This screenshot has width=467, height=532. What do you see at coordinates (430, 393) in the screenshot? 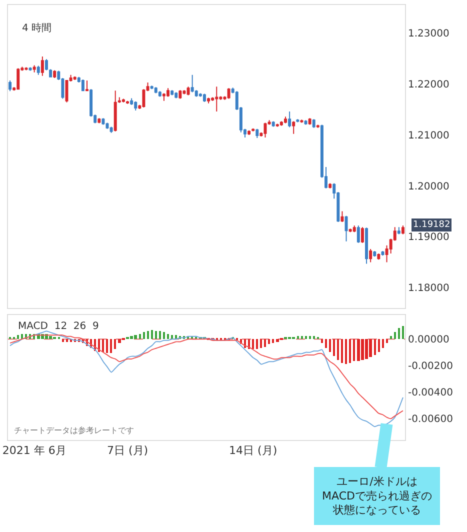
I see `y-tick-label: -0.00400` at bounding box center [430, 393].